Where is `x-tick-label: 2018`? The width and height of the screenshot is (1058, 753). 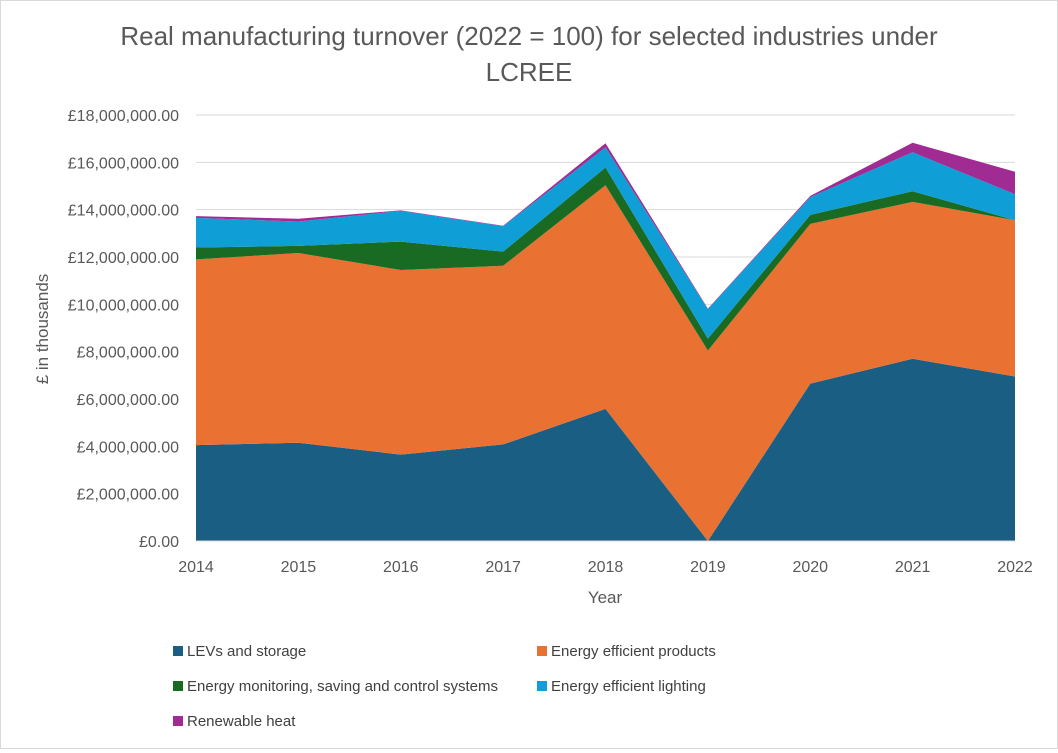
x-tick-label: 2018 is located at coordinates (606, 567).